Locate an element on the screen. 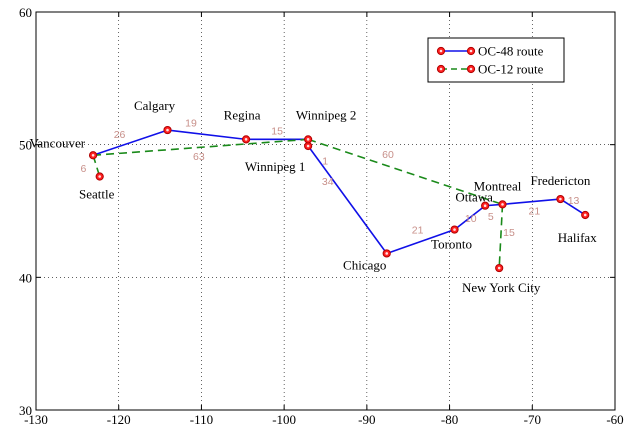  city-label-toronto: Toronto is located at coordinates (451, 244).